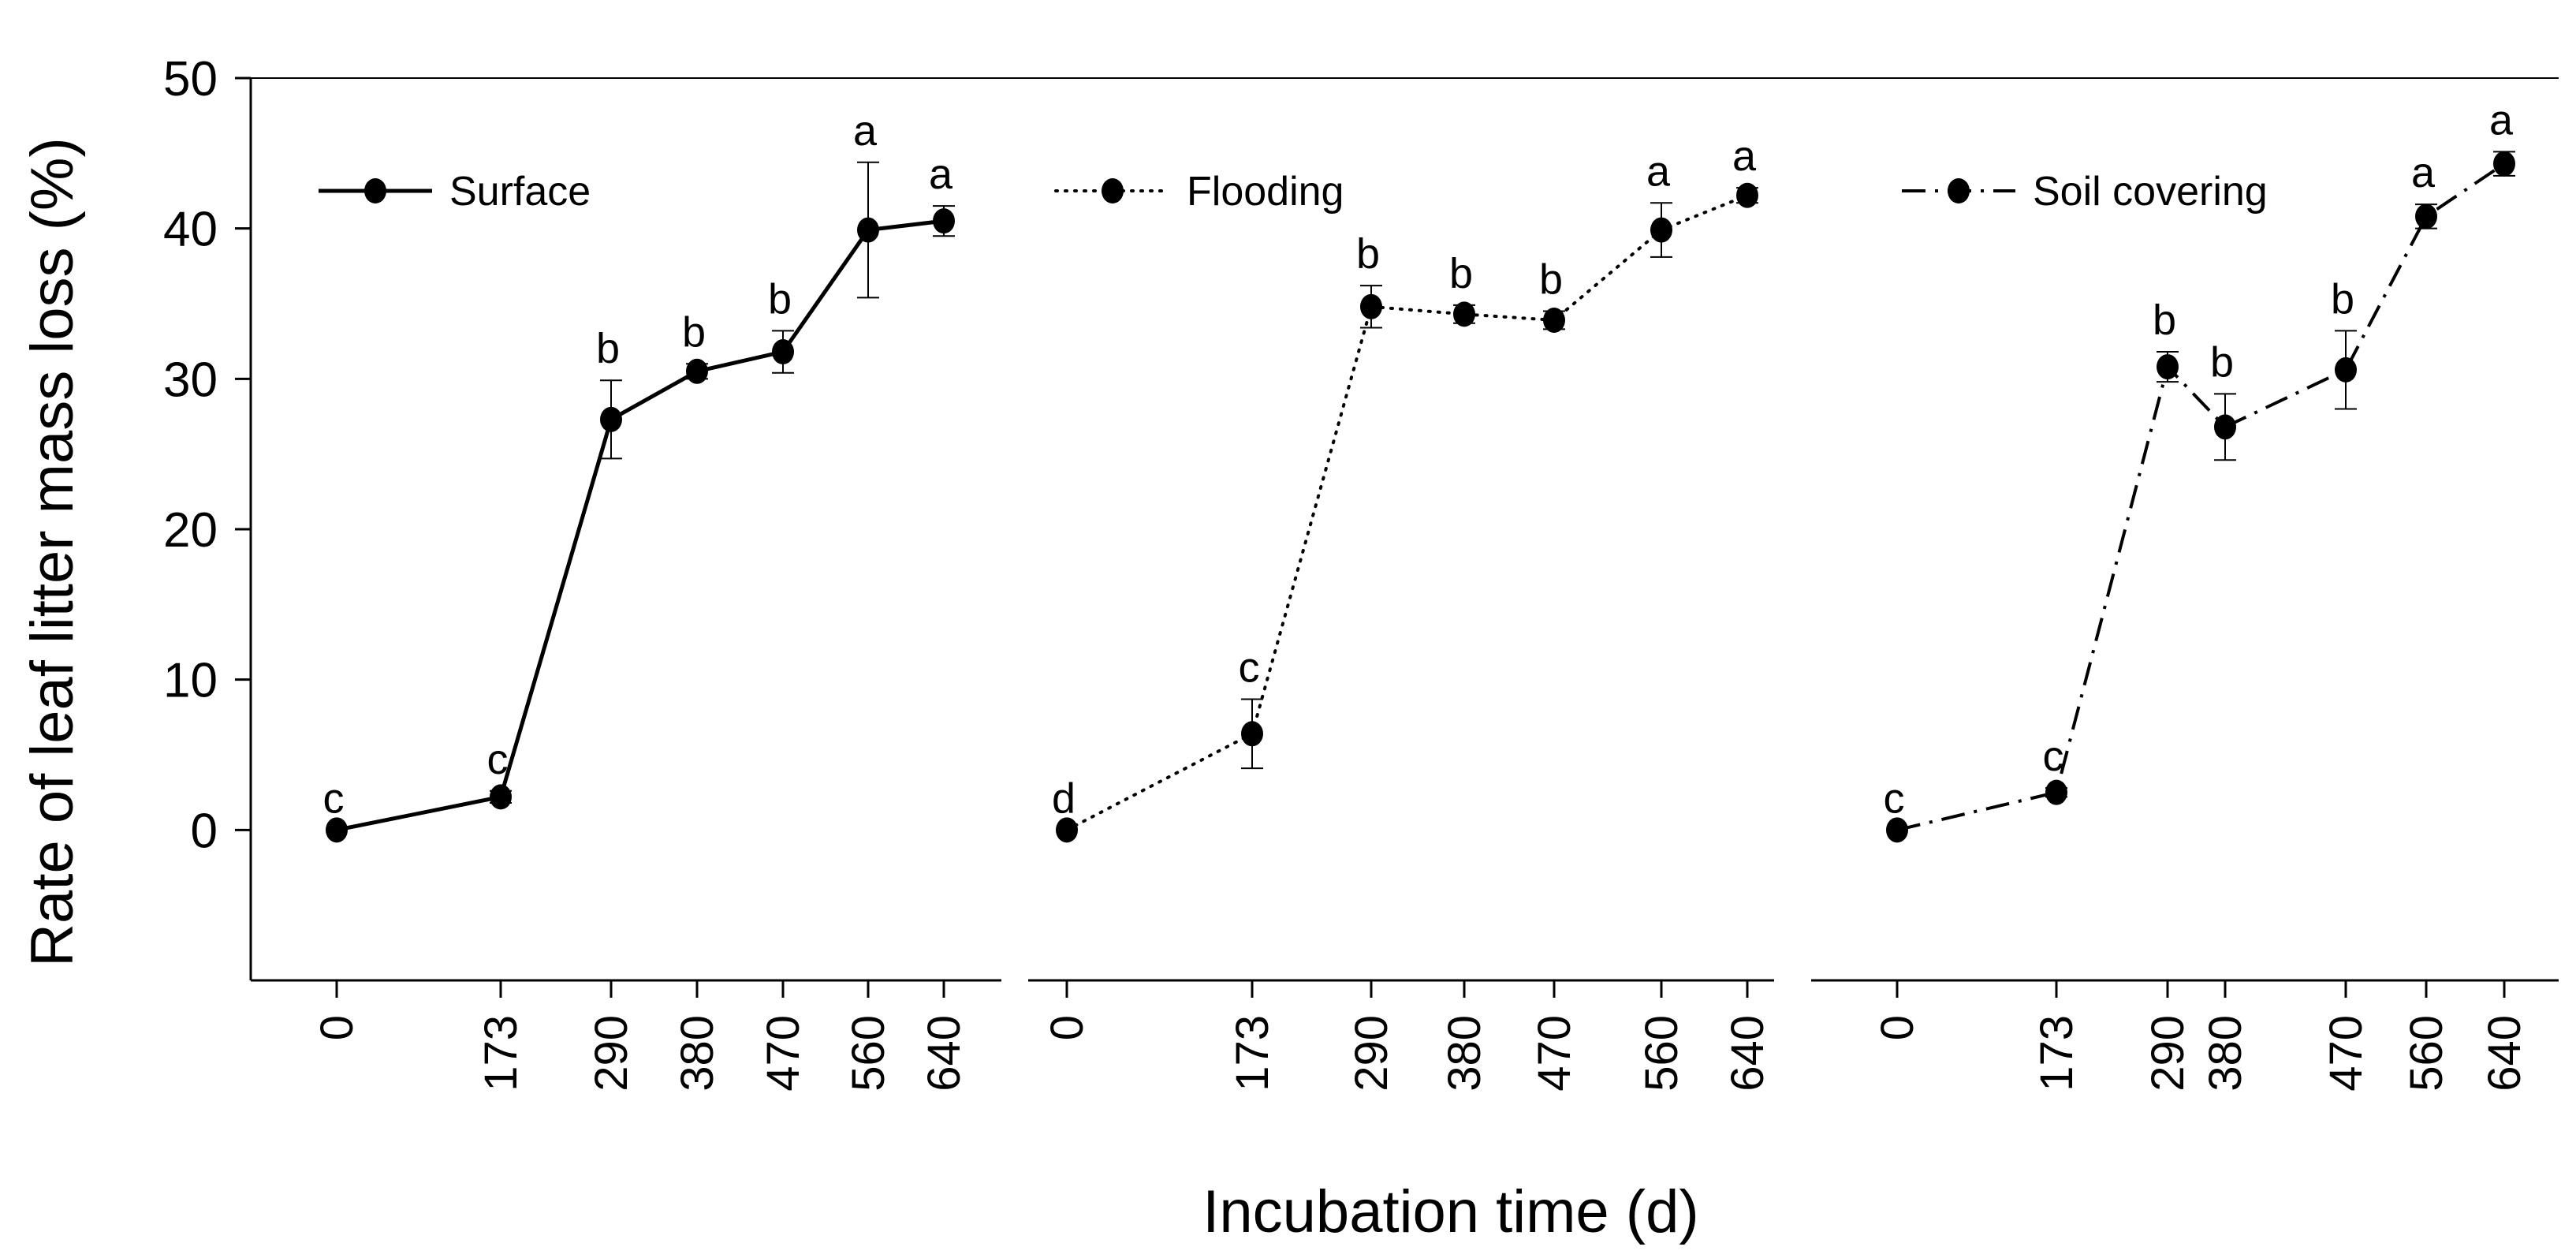 The height and width of the screenshot is (1258, 2576). What do you see at coordinates (191, 380) in the screenshot?
I see `y-tick-label: 30` at bounding box center [191, 380].